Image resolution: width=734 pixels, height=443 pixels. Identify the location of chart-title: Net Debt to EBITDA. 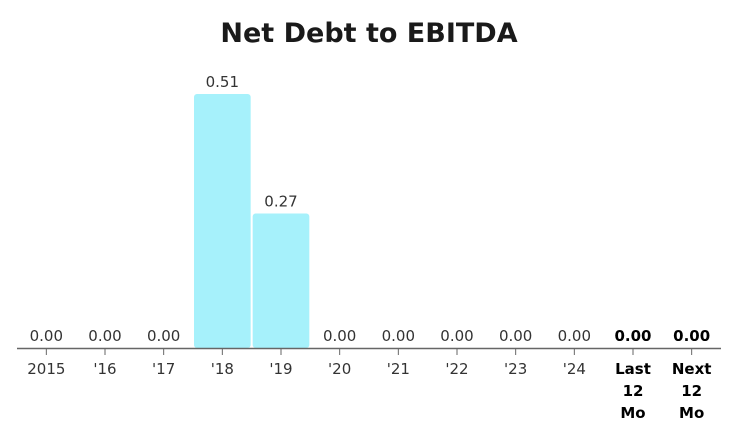
(368, 33).